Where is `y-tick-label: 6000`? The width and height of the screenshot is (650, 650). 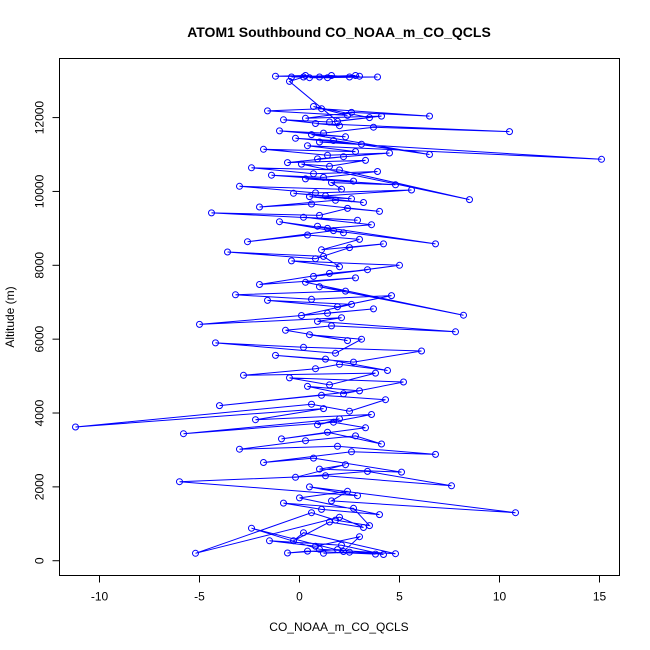 y-tick-label: 6000 is located at coordinates (40, 338).